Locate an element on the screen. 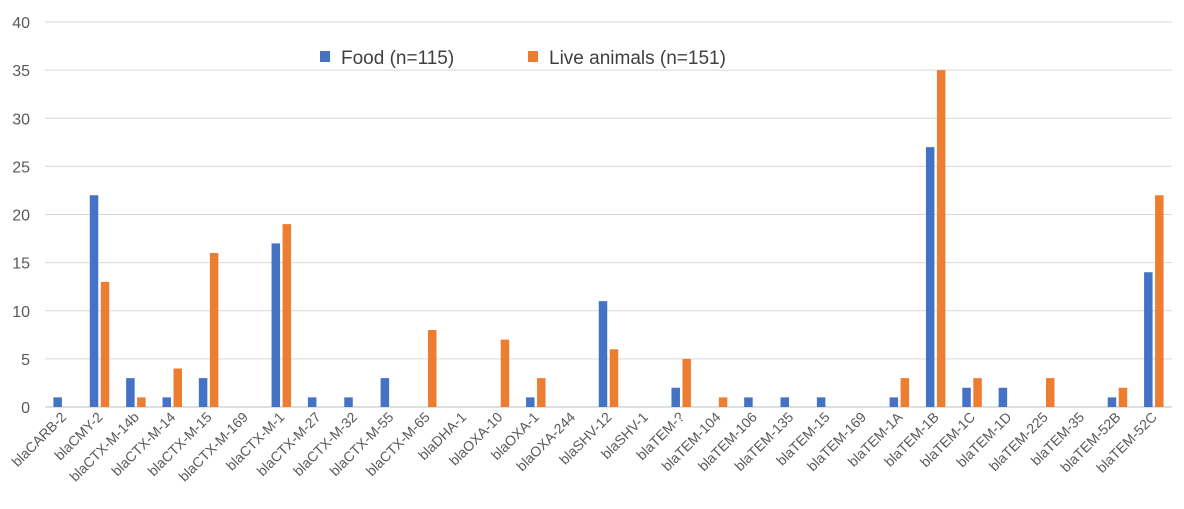  legend-swatch-food is located at coordinates (325, 56).